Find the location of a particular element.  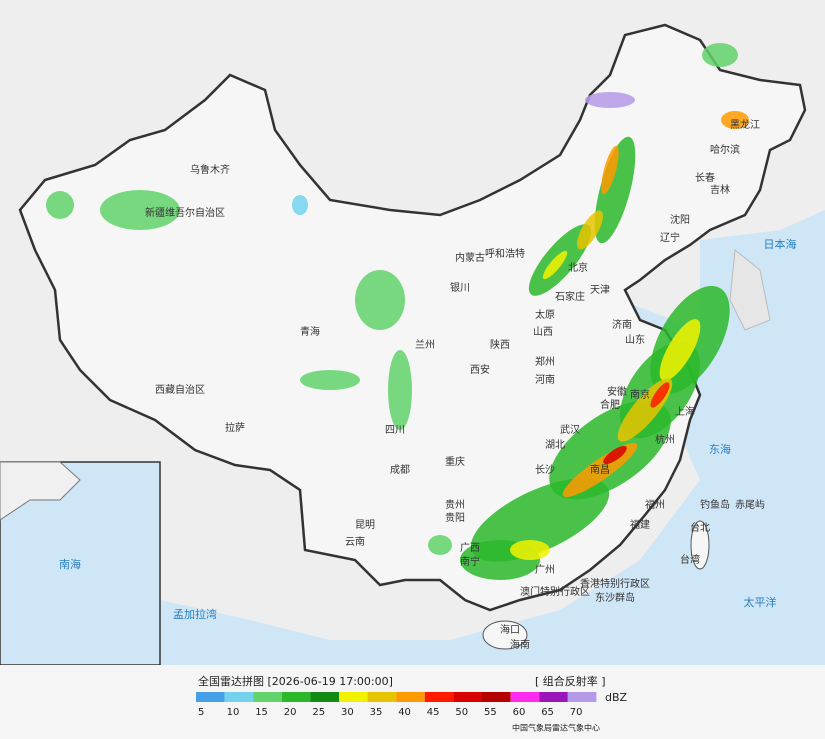

level-label: 50 is located at coordinates (461, 712).